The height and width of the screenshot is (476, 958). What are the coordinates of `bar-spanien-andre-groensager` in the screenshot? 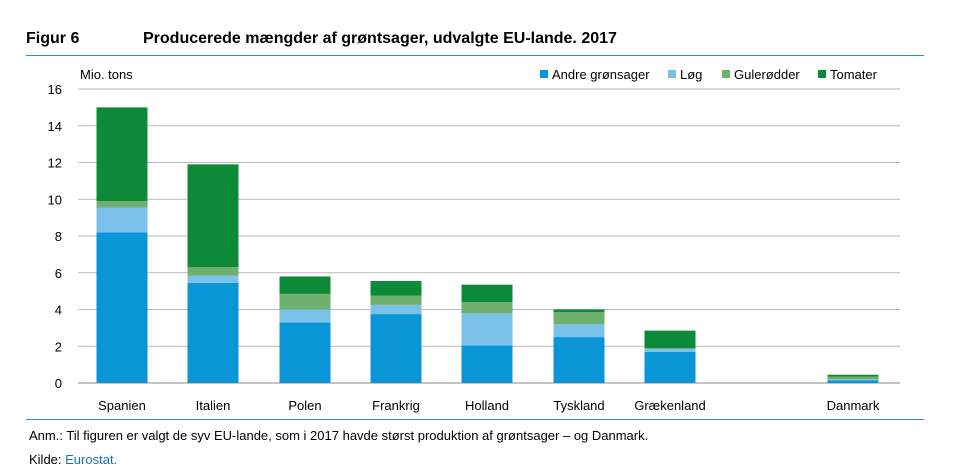 It's located at (122, 307).